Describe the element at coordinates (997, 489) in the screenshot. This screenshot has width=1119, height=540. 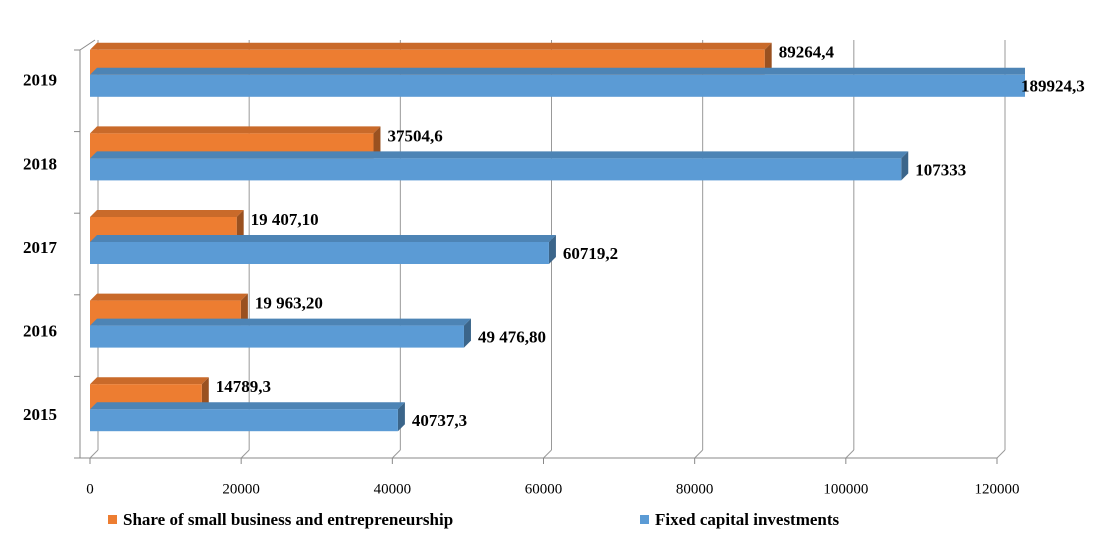
I see `x-tick-label: 120000` at that location.